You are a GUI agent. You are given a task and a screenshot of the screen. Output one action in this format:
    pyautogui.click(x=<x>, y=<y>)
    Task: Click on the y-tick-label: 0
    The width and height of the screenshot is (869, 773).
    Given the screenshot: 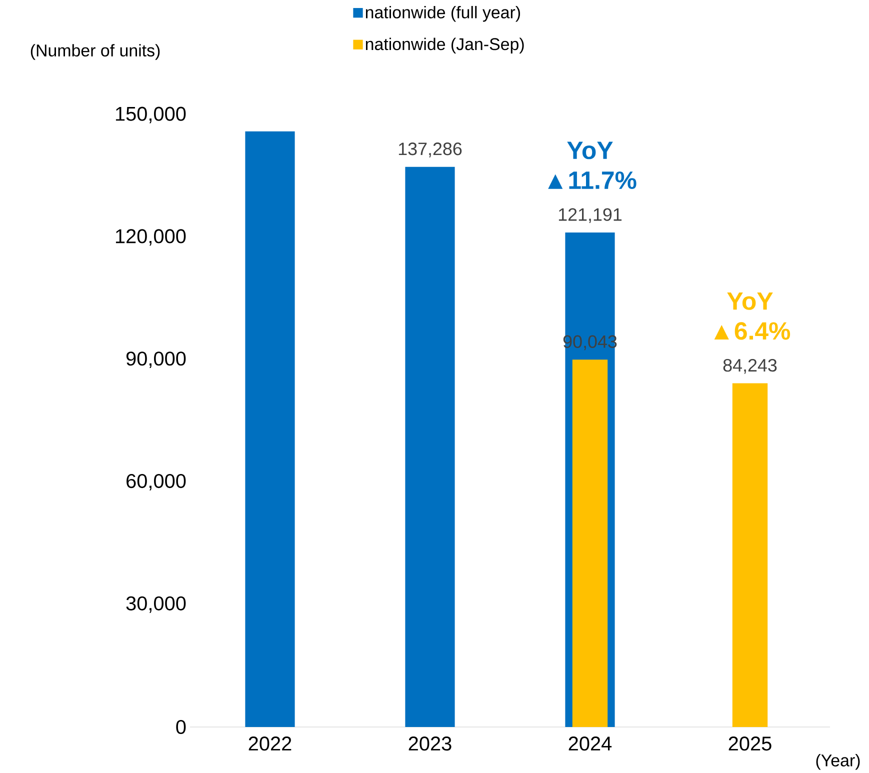 What is the action you would take?
    pyautogui.click(x=181, y=727)
    